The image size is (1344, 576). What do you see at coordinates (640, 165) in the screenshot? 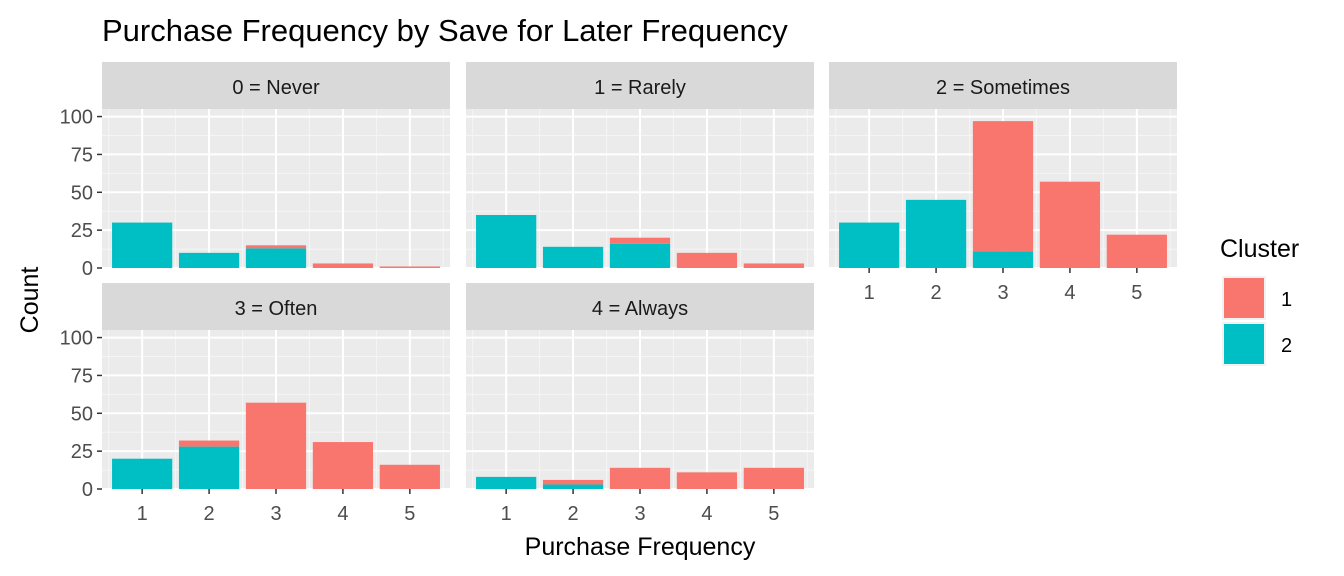
I see `facet-panel: 1 = Rarely` at bounding box center [640, 165].